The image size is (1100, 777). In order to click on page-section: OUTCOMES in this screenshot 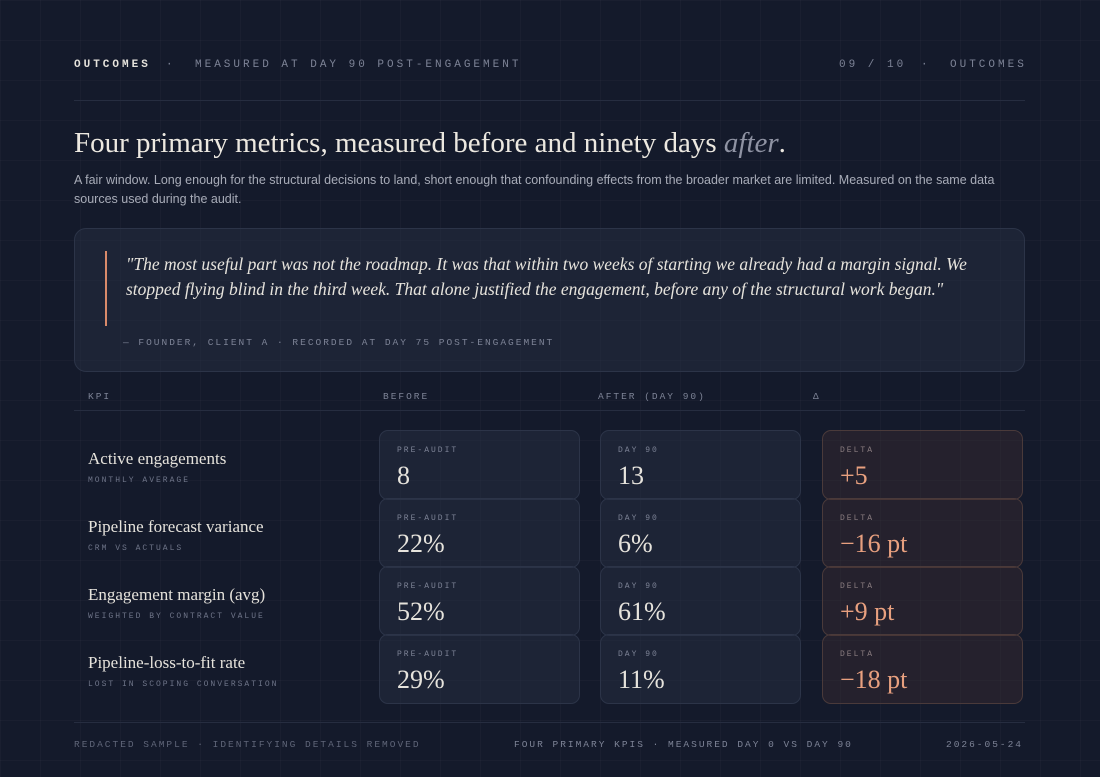, I will do `click(988, 65)`.